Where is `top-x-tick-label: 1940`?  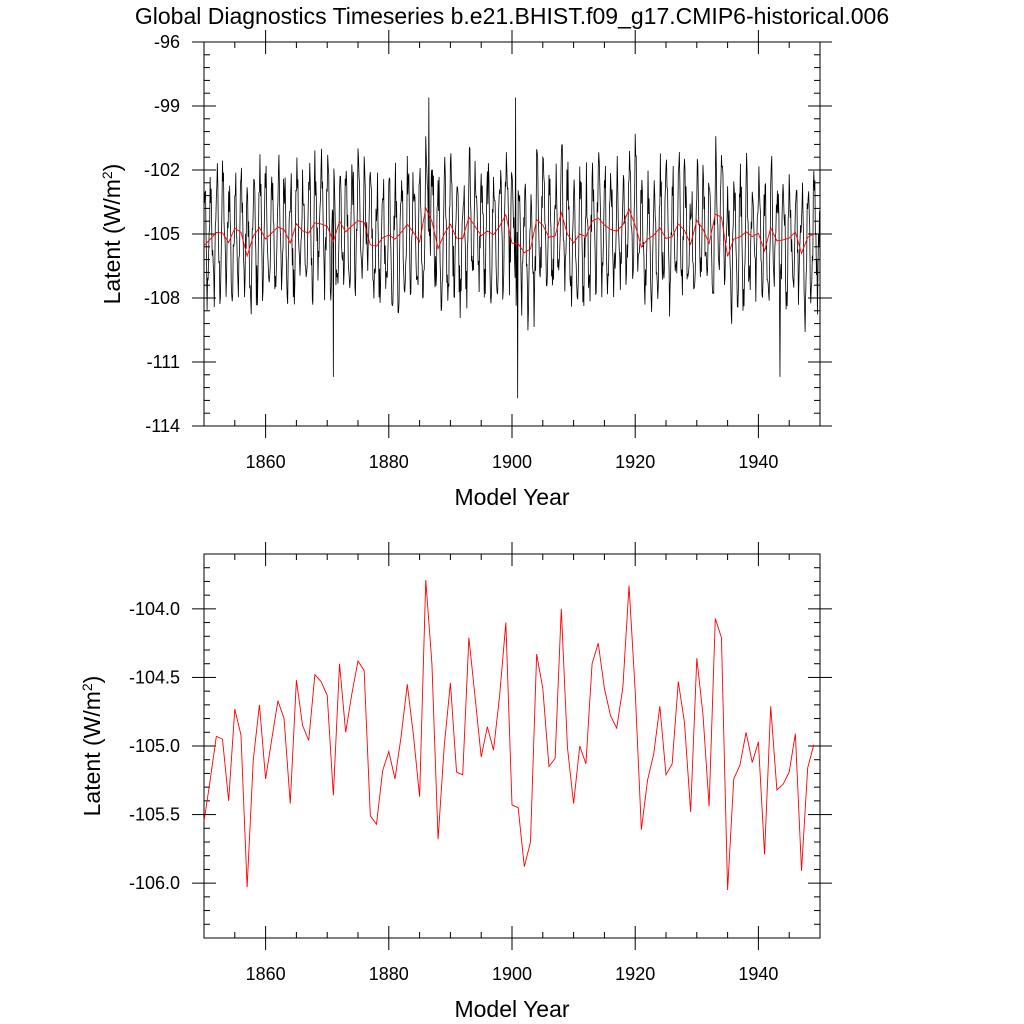
top-x-tick-label: 1940 is located at coordinates (758, 462).